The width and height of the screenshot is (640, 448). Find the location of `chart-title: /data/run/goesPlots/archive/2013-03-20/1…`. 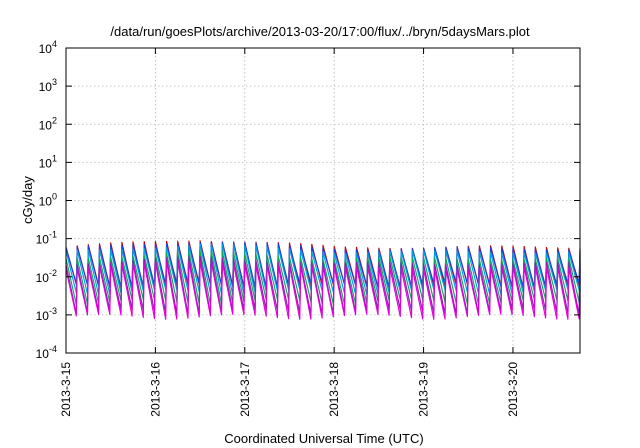

chart-title: /data/run/goesPlots/archive/2013-03-20/1… is located at coordinates (320, 31).